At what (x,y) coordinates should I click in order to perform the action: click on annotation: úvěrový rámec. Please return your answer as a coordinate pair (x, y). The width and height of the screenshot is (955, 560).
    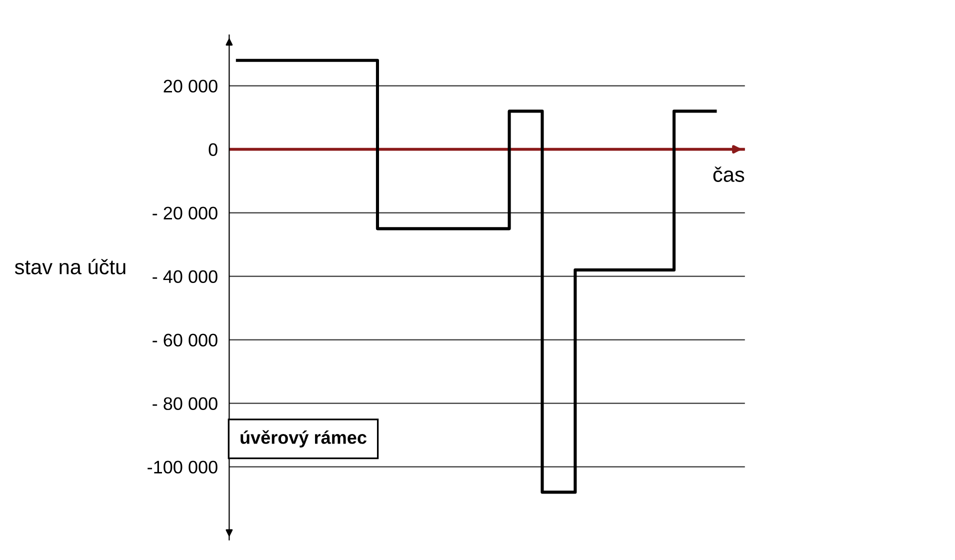
    Looking at the image, I should click on (303, 439).